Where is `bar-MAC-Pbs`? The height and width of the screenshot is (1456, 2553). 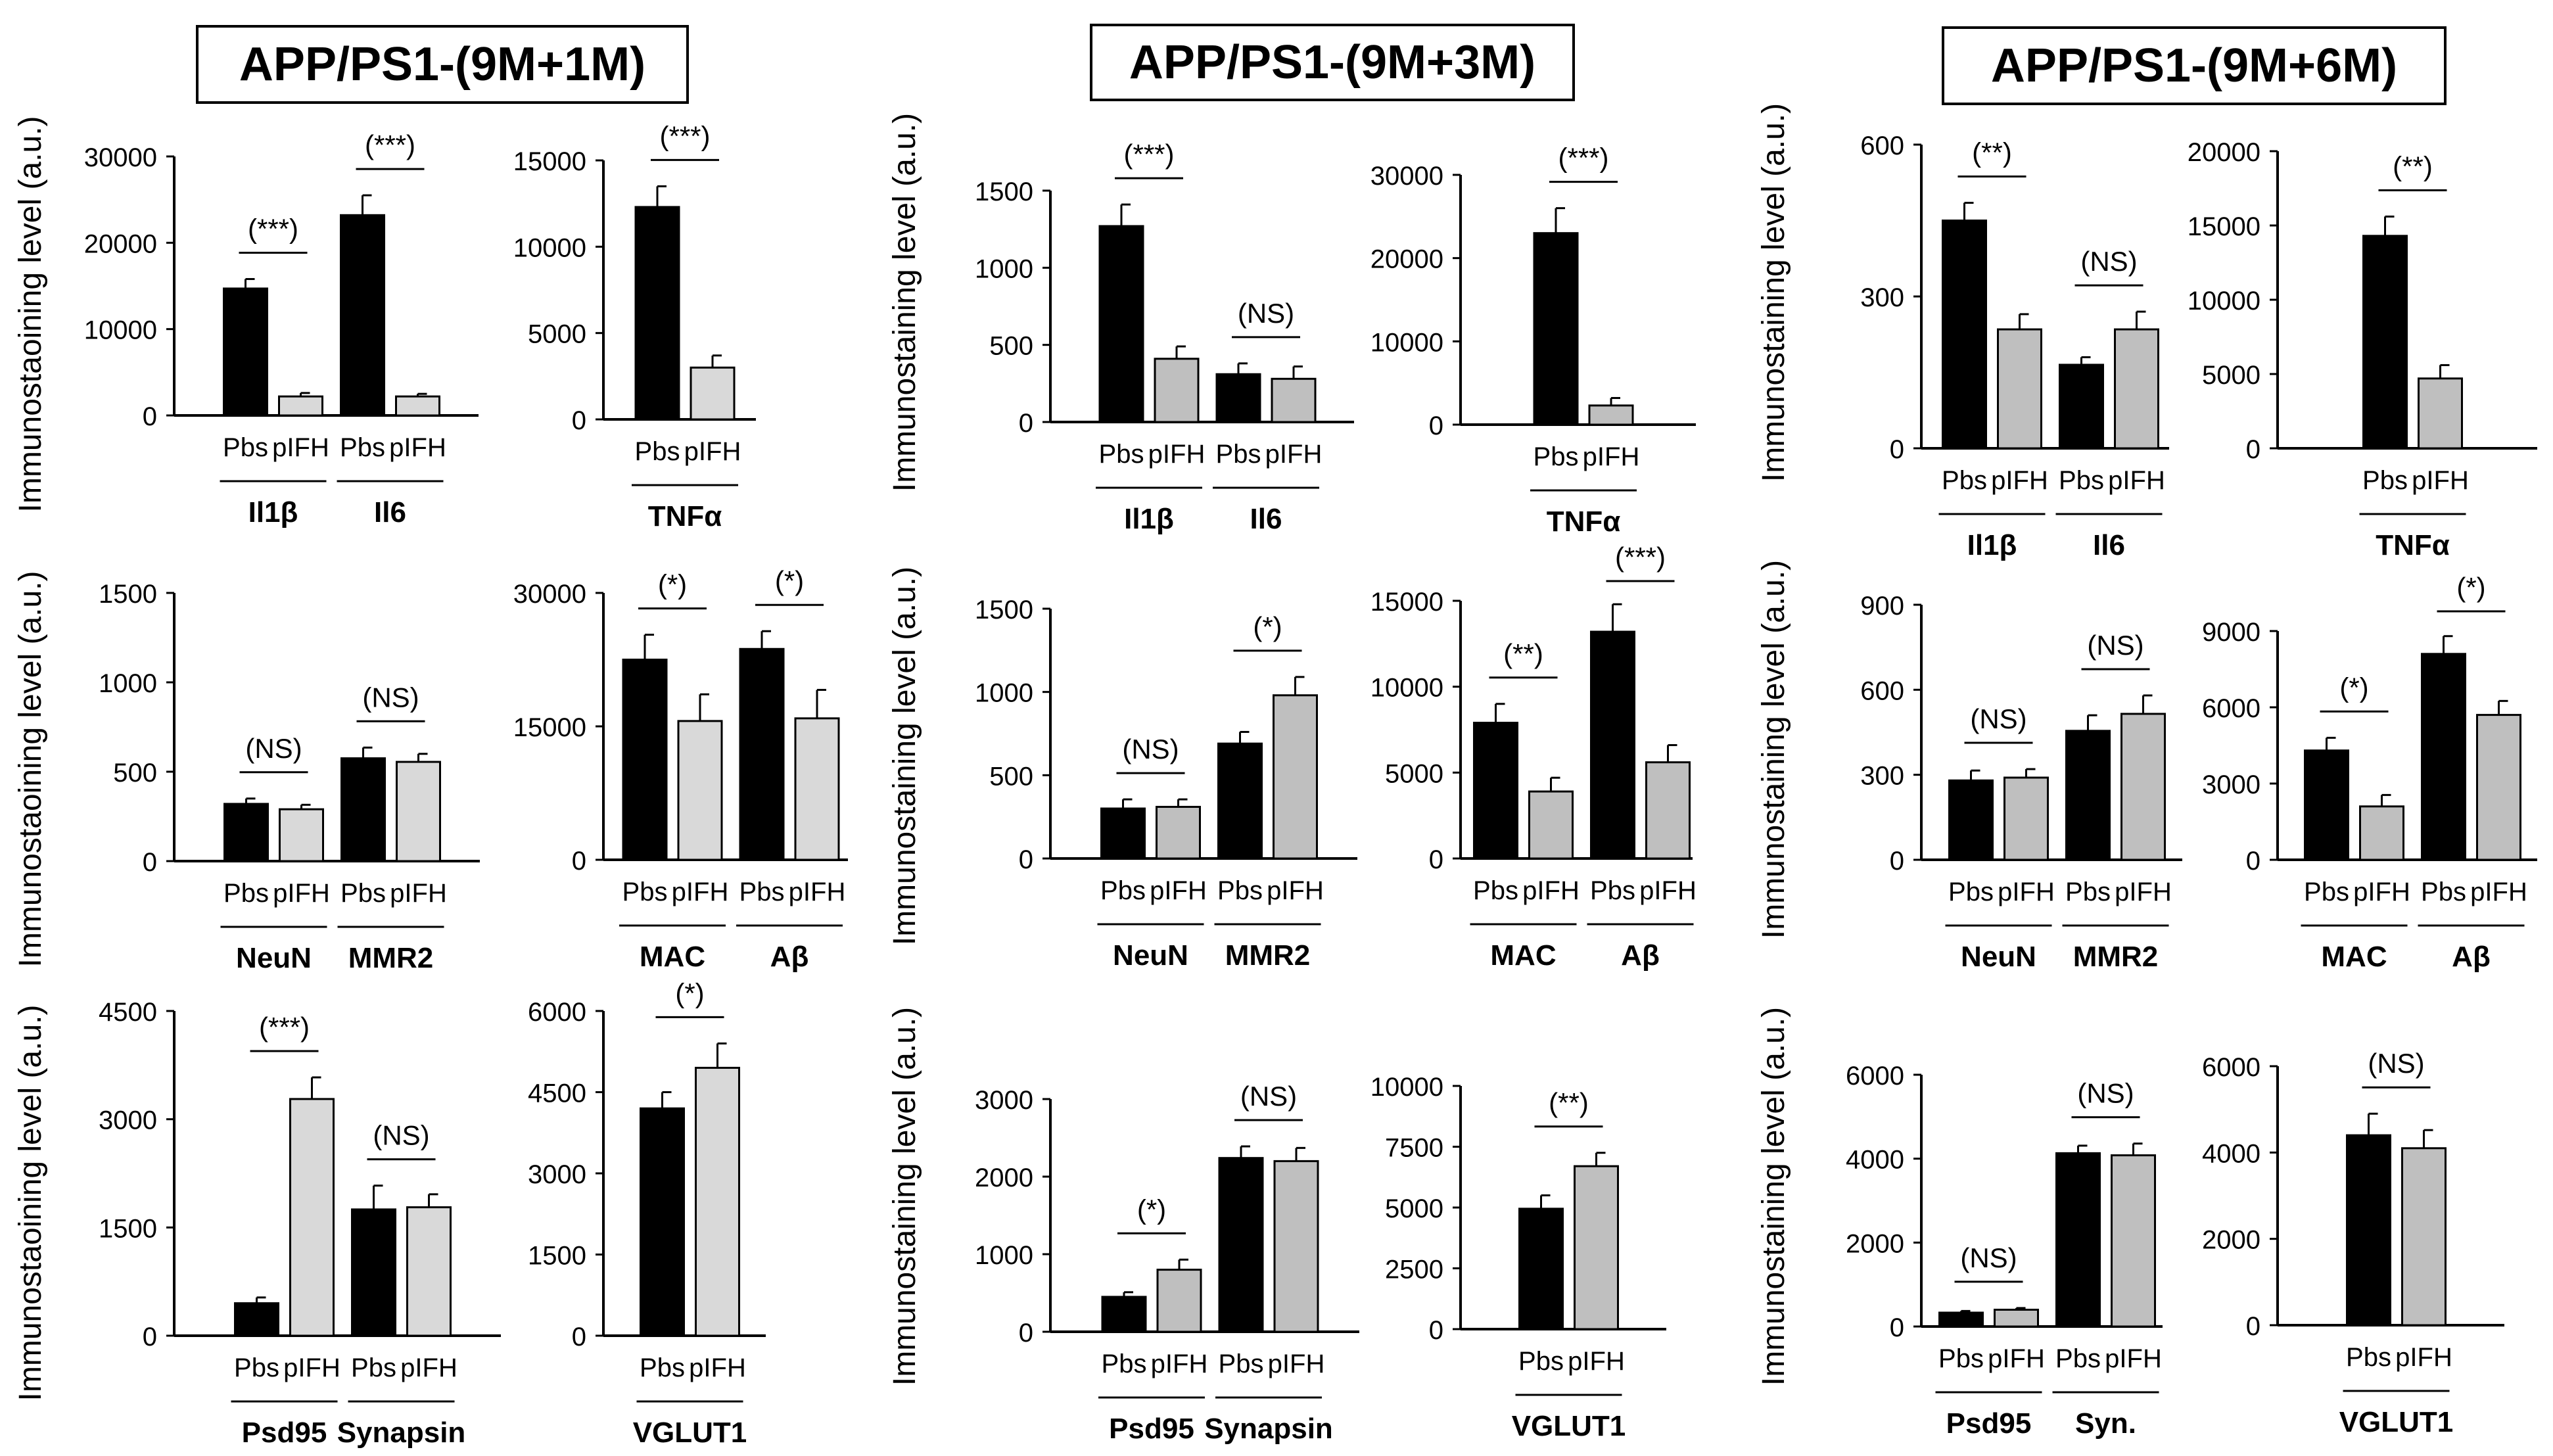
bar-MAC-Pbs is located at coordinates (2326, 805).